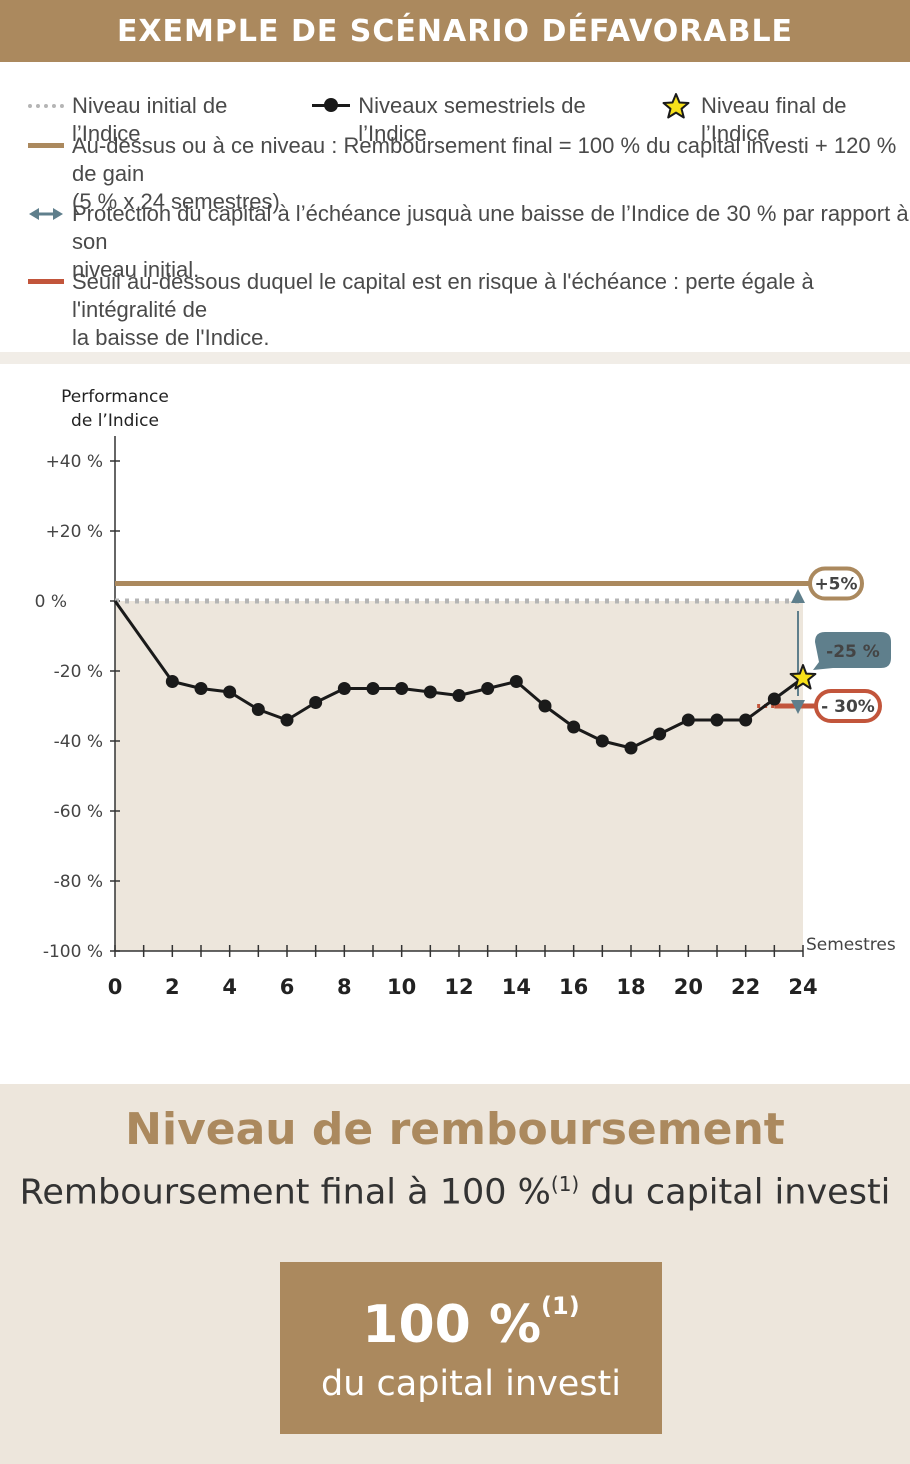 The height and width of the screenshot is (1464, 910). Describe the element at coordinates (803, 677) in the screenshot. I see `final-level-star` at that location.